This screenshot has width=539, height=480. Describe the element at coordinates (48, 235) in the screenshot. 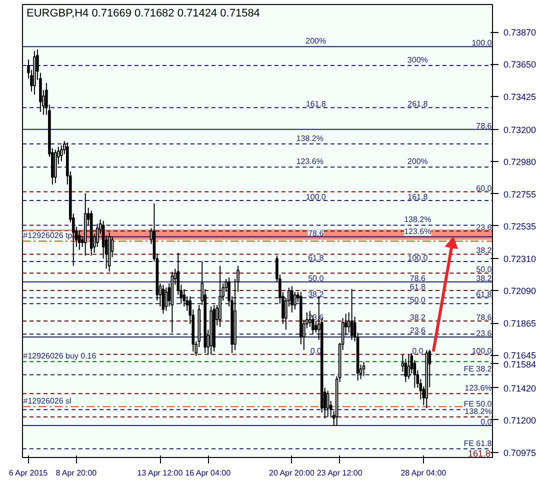

I see `annotation: #12926026 tp` at that location.